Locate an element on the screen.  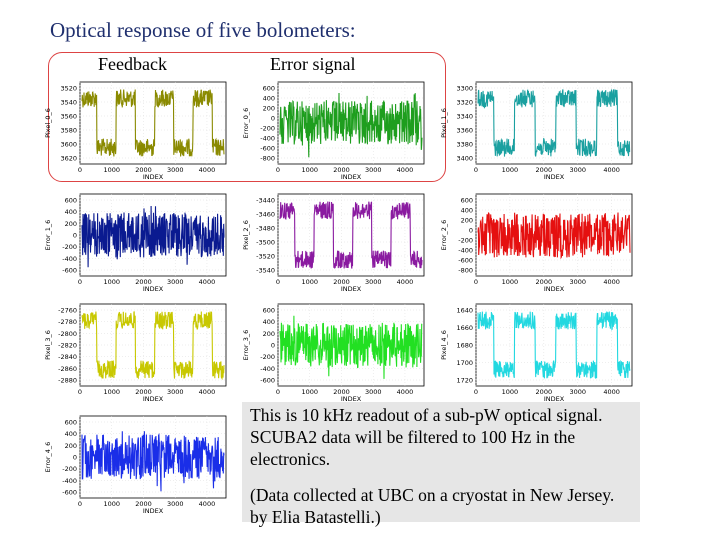
y-tick-label: -3440 is located at coordinates (265, 201).